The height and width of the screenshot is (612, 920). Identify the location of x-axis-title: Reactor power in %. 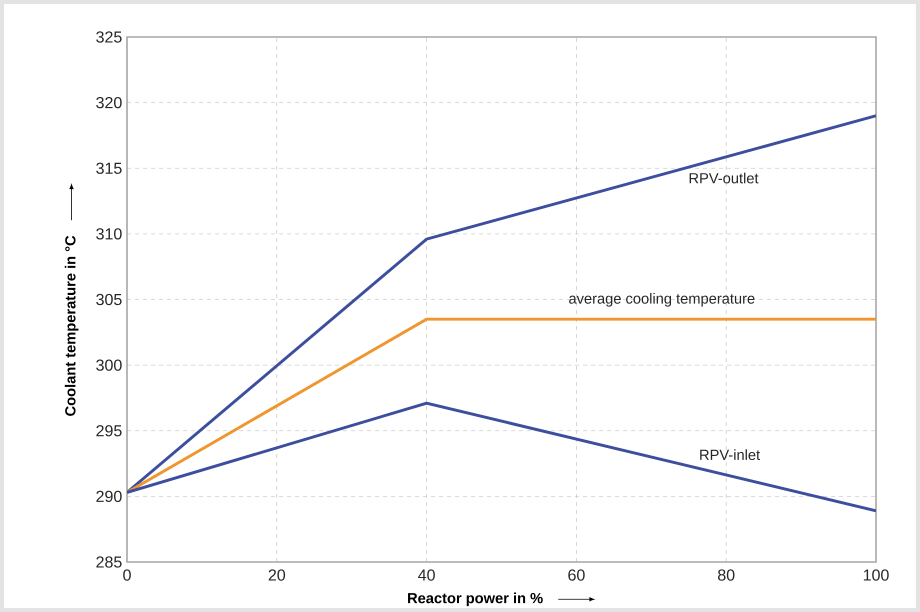
(475, 599).